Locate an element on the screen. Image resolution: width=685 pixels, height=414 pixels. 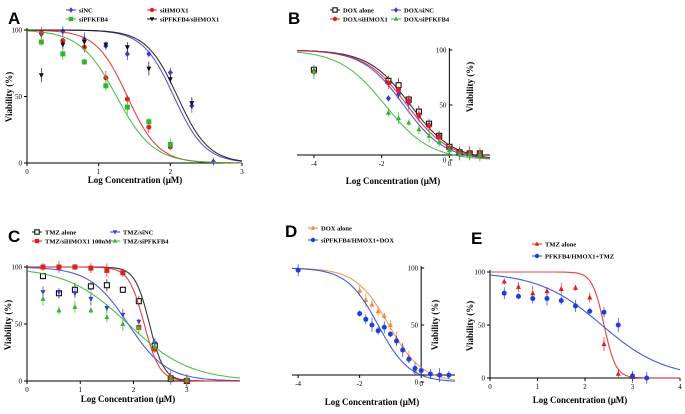
legend-label: siNC is located at coordinates (86, 10).